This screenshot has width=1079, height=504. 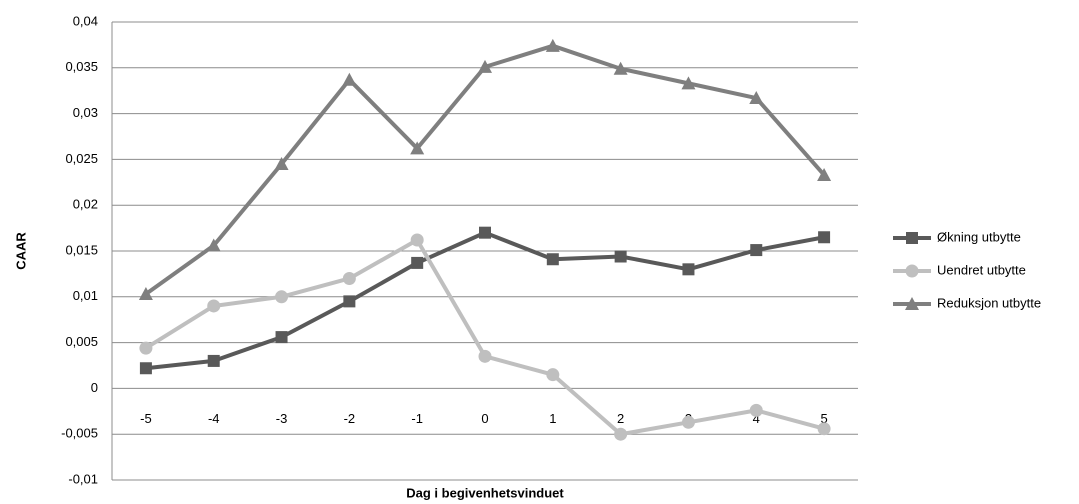 What do you see at coordinates (485, 492) in the screenshot?
I see `x-axis-title: Dag i begivenhetsvinduet` at bounding box center [485, 492].